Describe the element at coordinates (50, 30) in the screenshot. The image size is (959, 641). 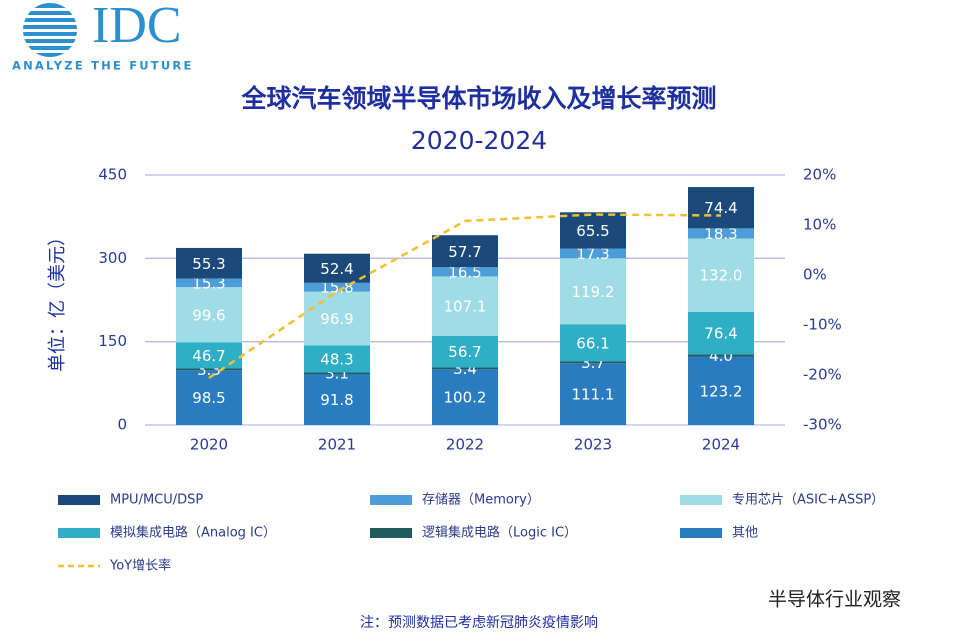
I see `logo-icon` at that location.